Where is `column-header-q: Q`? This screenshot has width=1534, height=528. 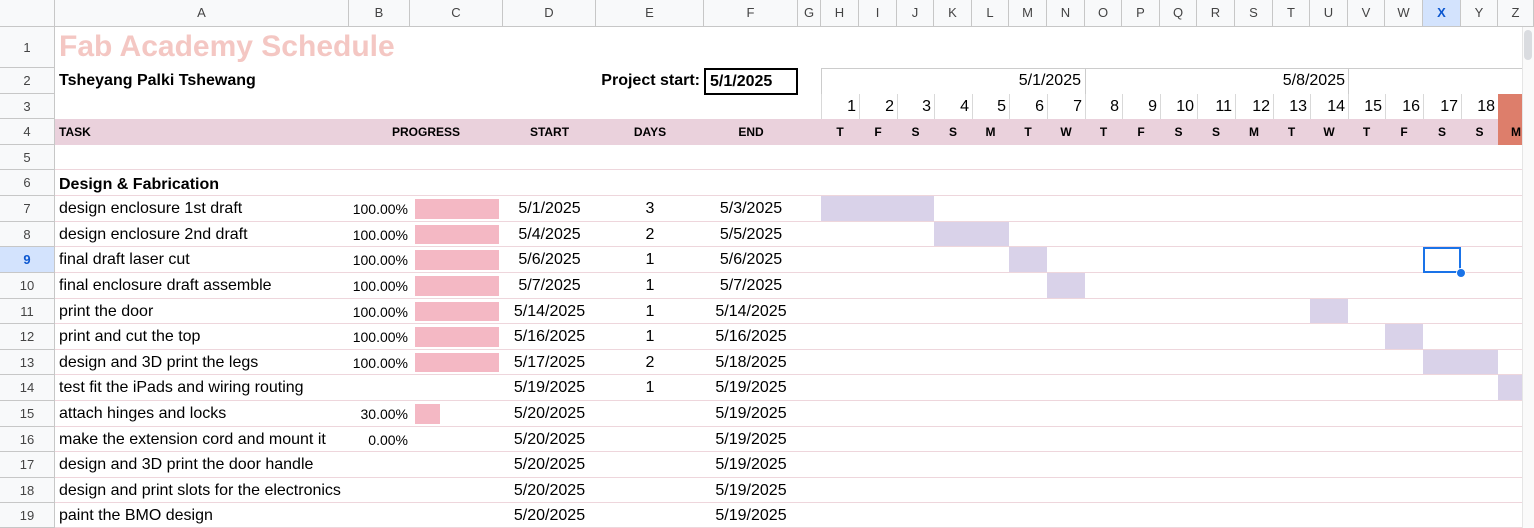
column-header-q: Q is located at coordinates (1178, 13).